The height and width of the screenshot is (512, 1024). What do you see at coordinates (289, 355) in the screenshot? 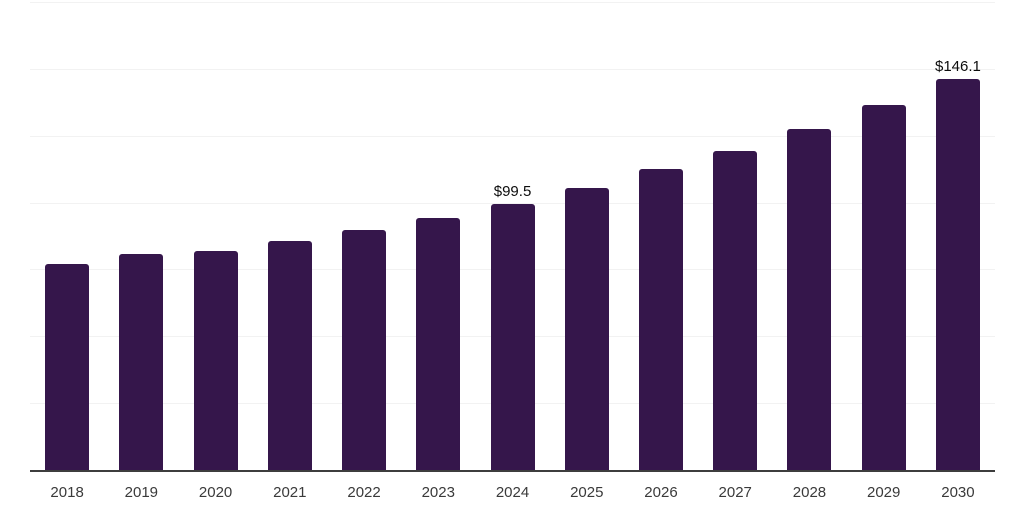
I see `bar-2021` at bounding box center [289, 355].